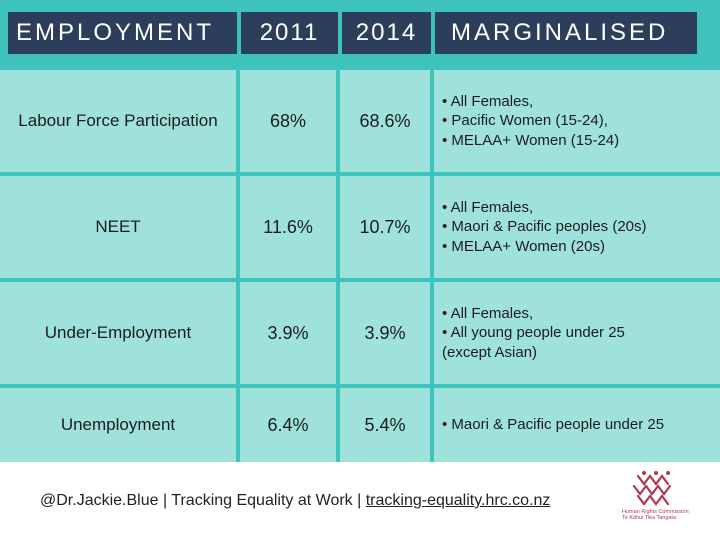 This screenshot has height=540, width=720. Describe the element at coordinates (118, 227) in the screenshot. I see `row-label: NEET` at that location.